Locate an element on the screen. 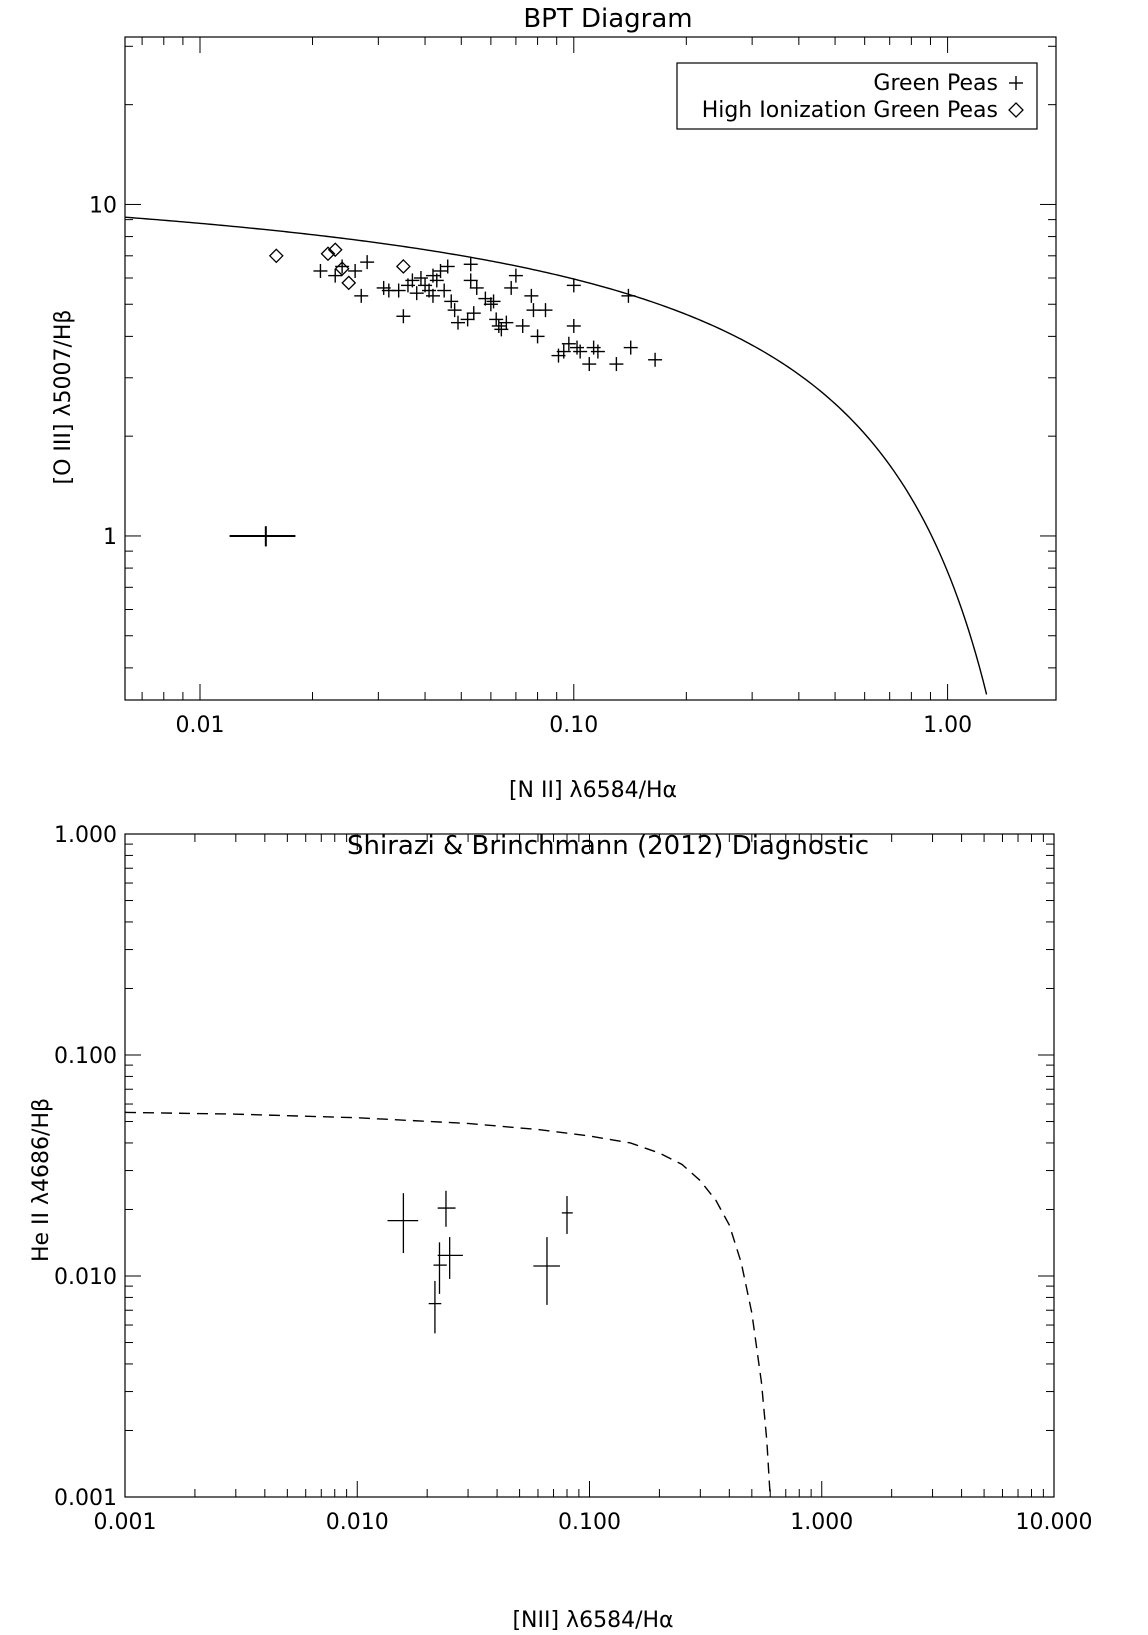 The width and height of the screenshot is (1148, 1635). legend-label: High Ionization Green Peas is located at coordinates (850, 110).